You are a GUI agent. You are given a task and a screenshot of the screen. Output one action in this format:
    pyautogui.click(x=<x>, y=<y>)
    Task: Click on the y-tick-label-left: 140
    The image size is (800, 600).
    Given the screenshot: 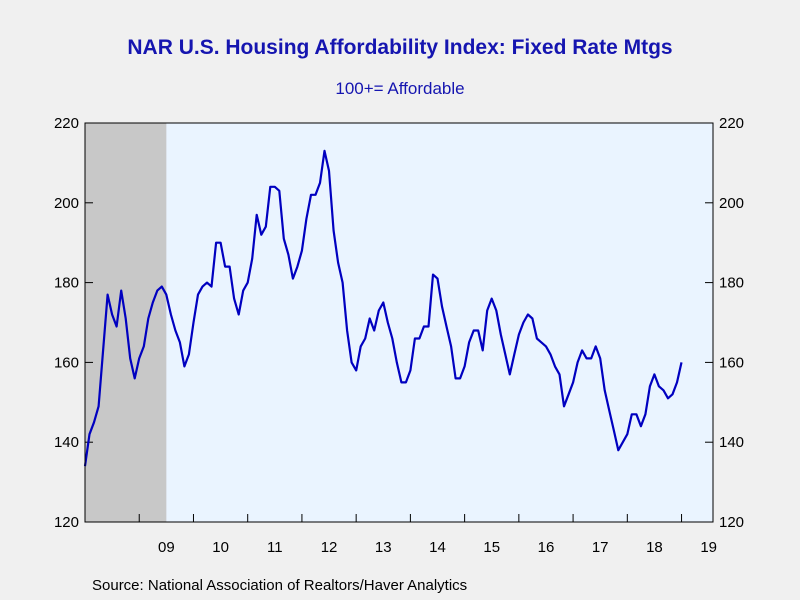 What is the action you would take?
    pyautogui.click(x=66, y=442)
    